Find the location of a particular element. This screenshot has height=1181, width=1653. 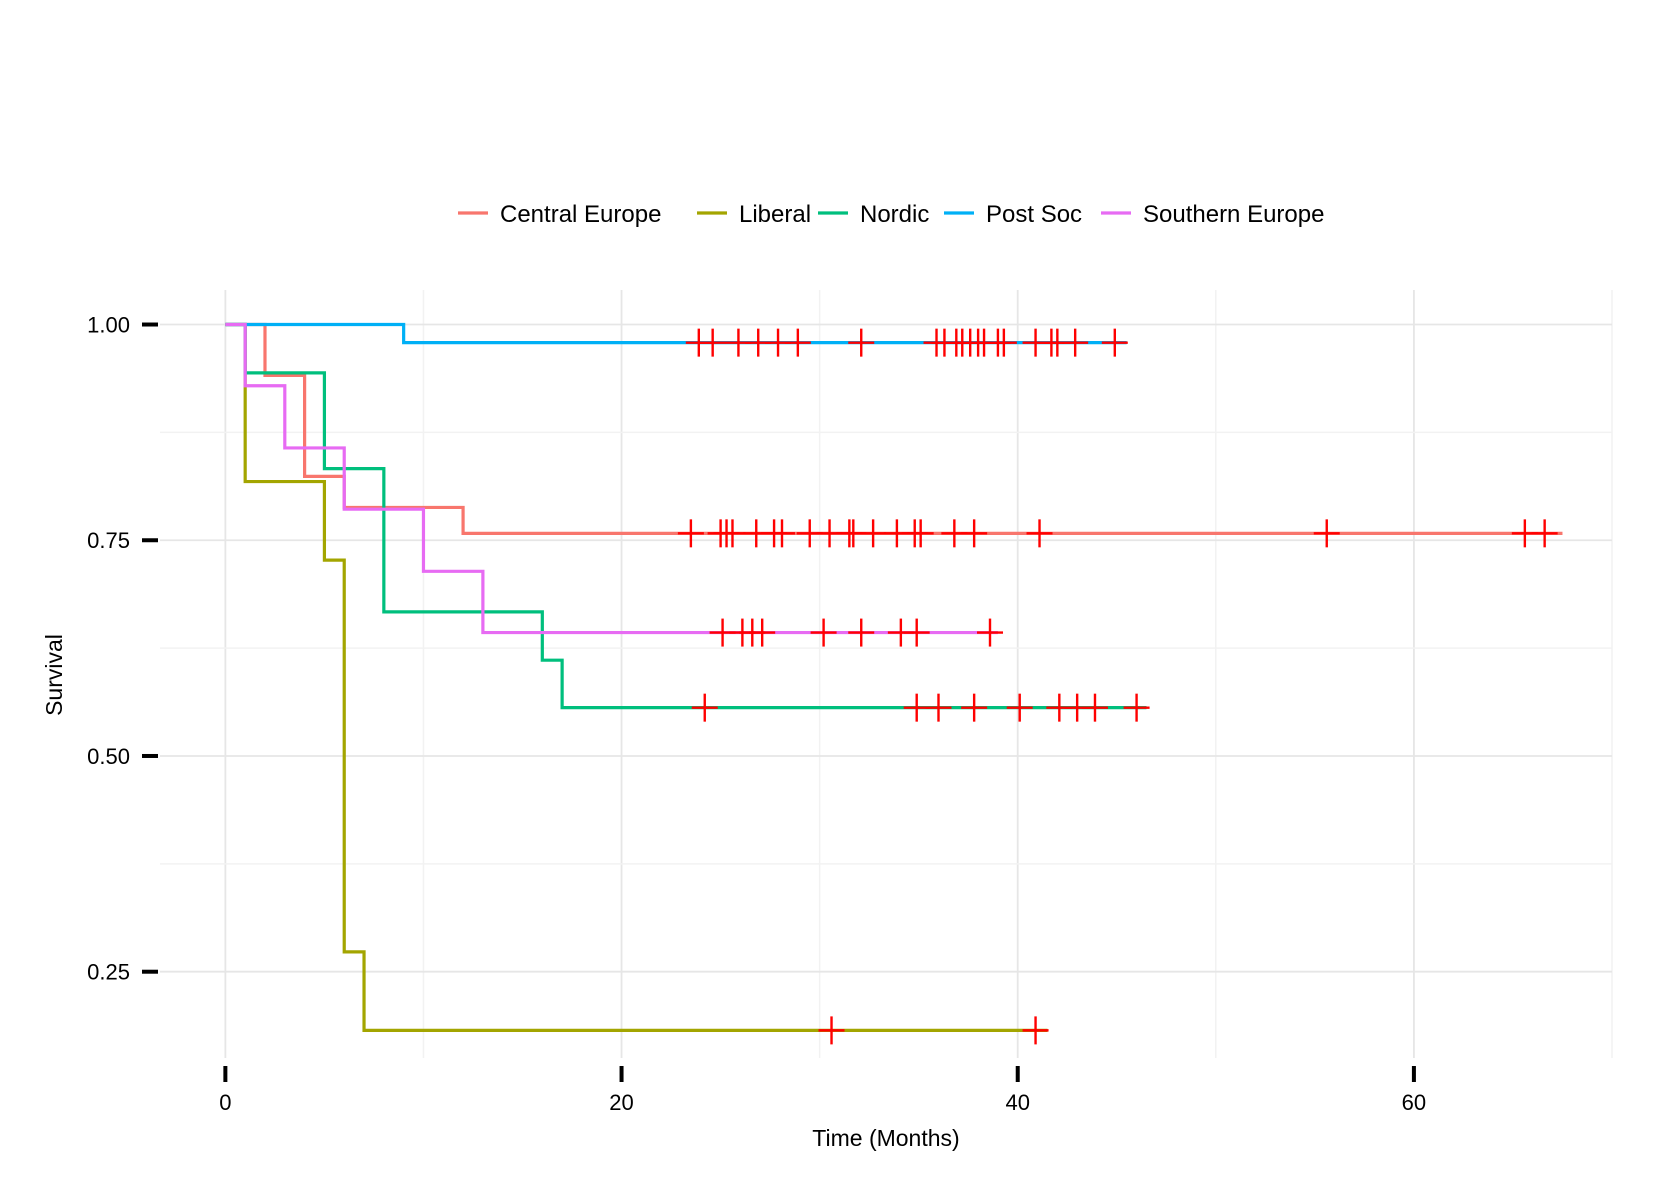

legend-label: Nordic is located at coordinates (894, 214).